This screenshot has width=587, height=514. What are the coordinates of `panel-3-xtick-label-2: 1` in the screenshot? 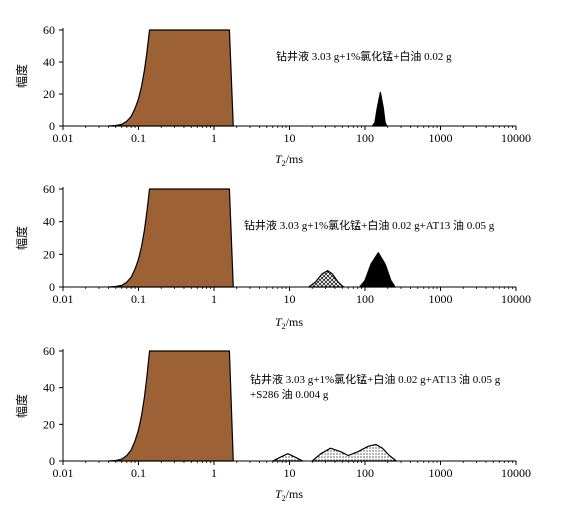 It's located at (214, 473).